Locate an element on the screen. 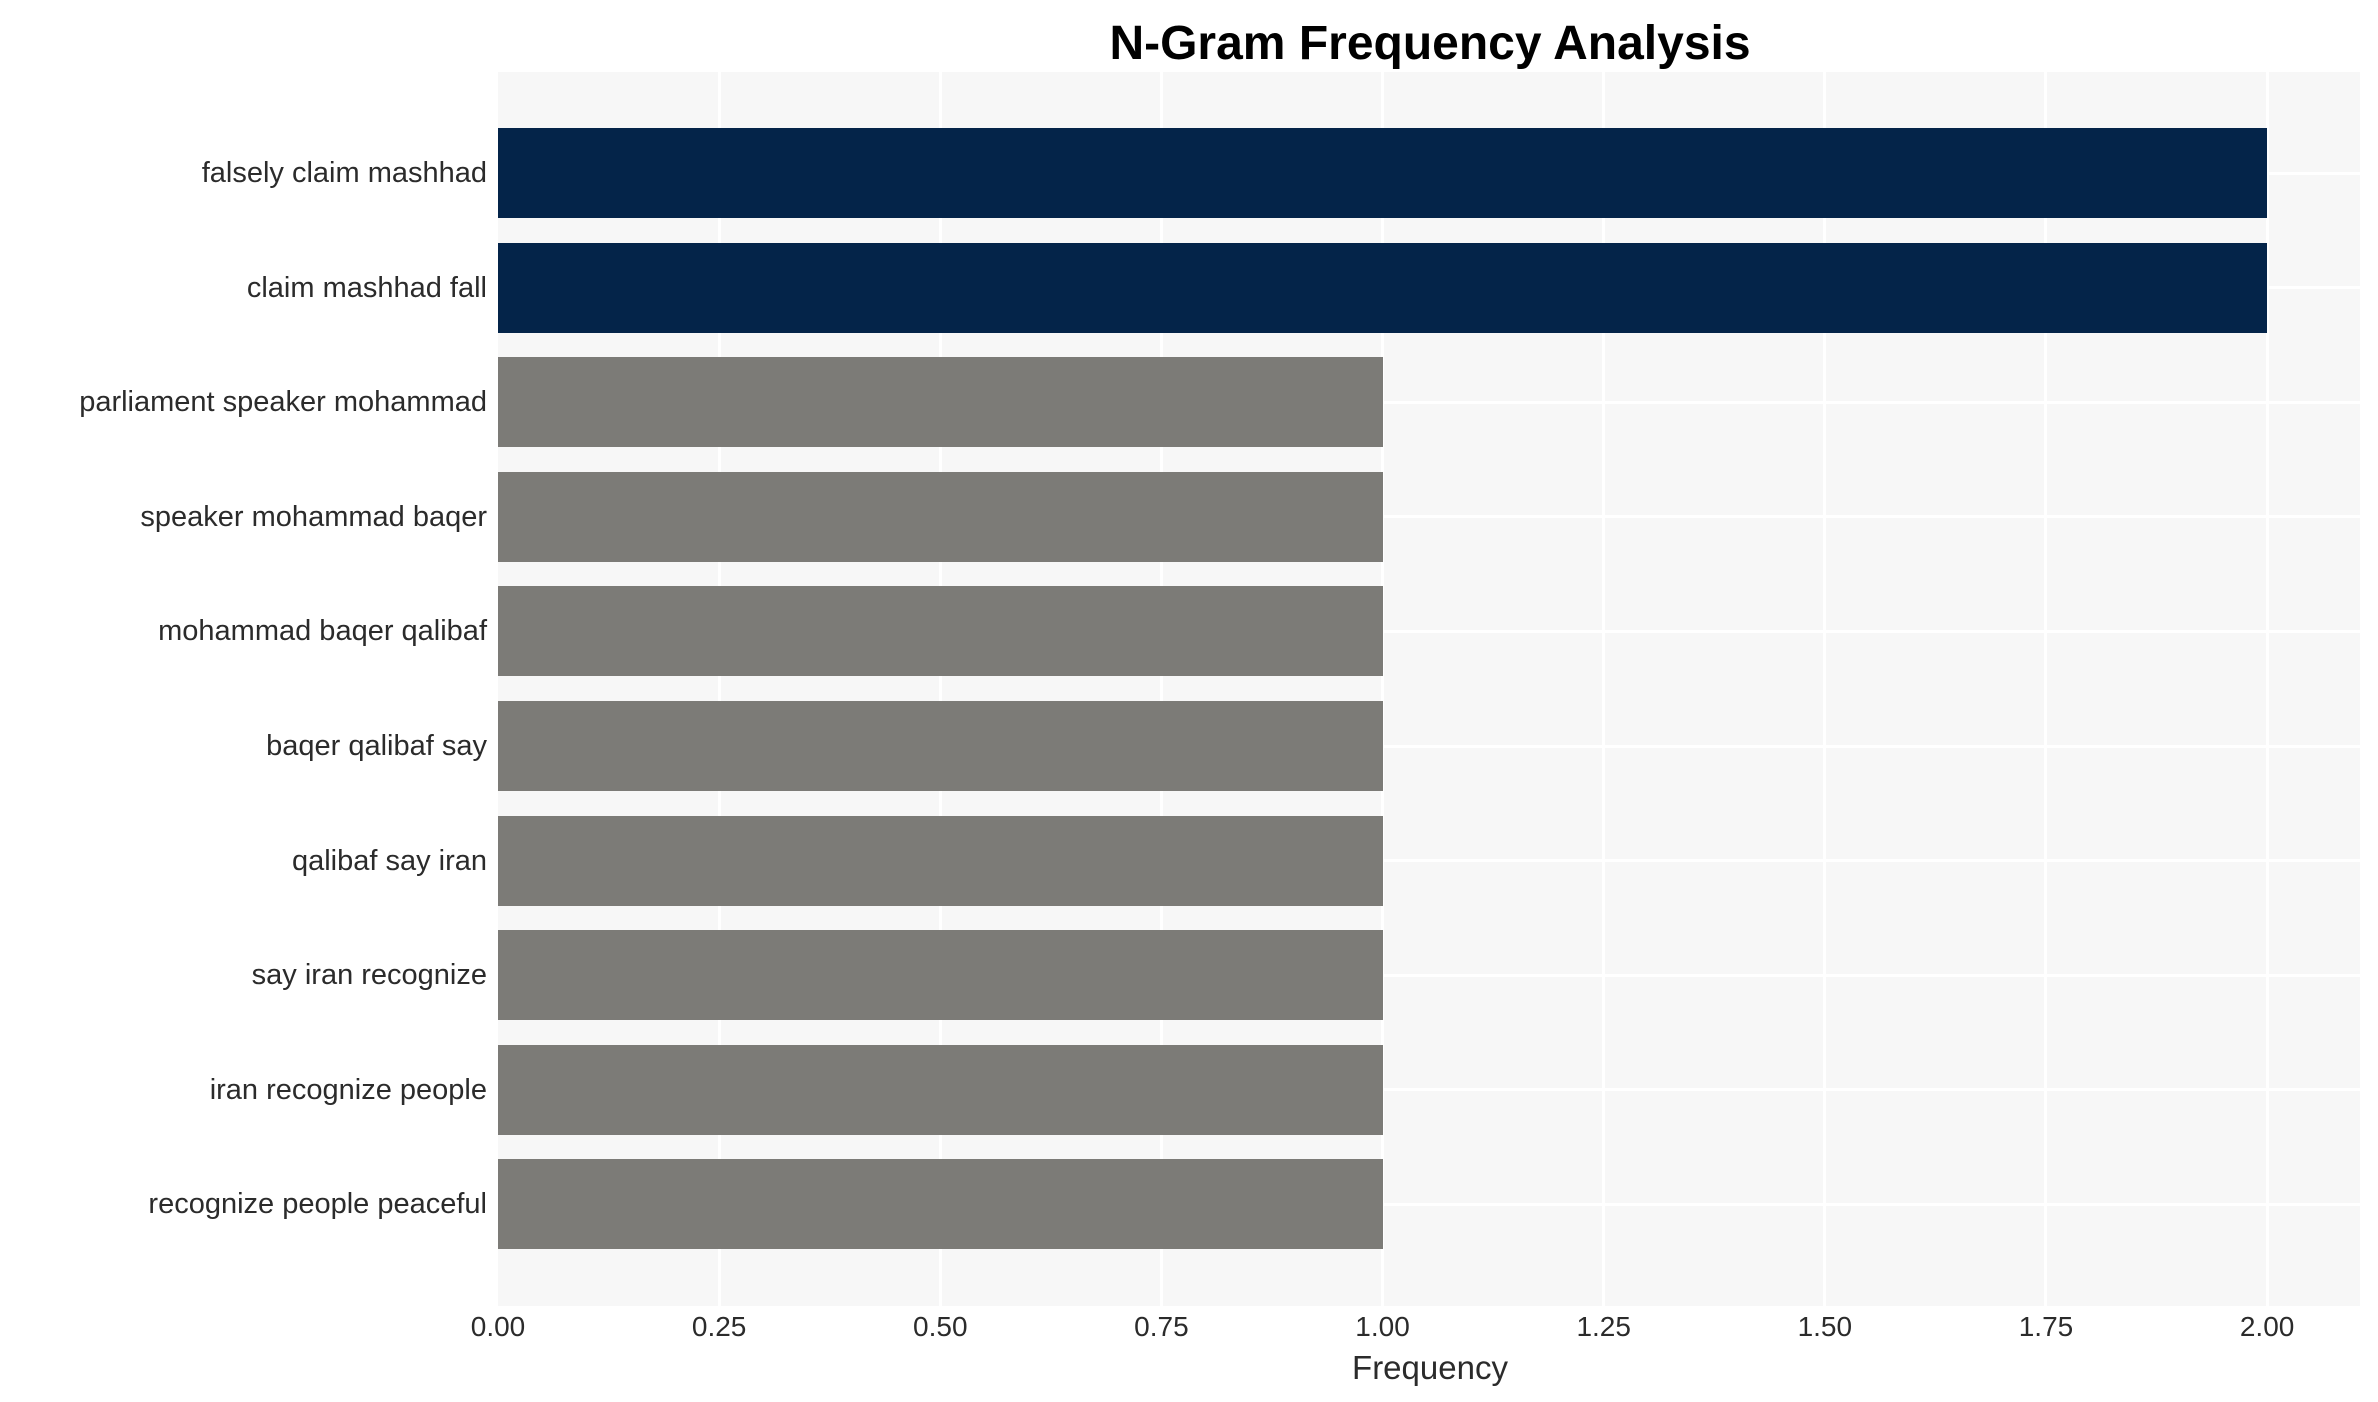  y-tick-label: say iran recognize is located at coordinates (369, 975).